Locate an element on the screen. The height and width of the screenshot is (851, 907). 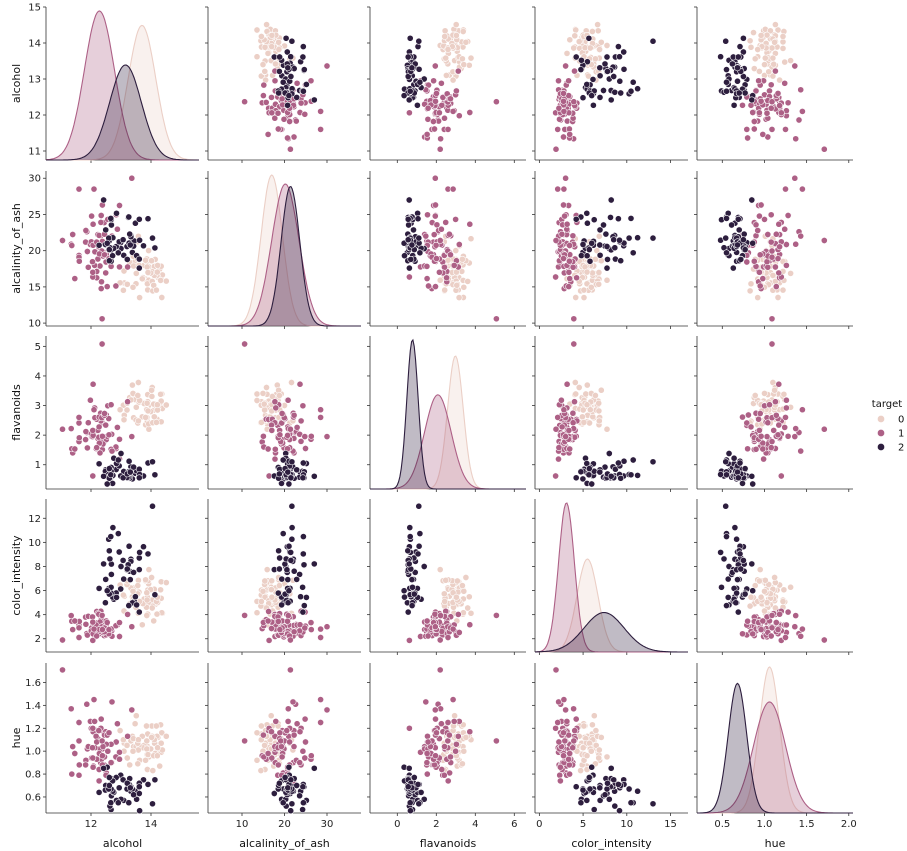
panel-alcohol-vs-alcohol: 11 12 13 14 15 is located at coordinates (113, 83).